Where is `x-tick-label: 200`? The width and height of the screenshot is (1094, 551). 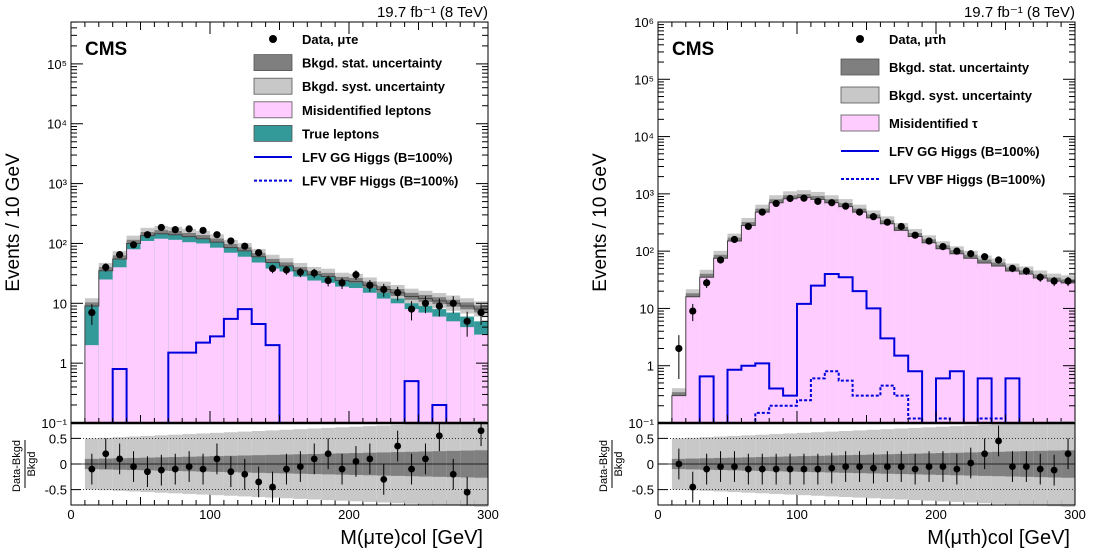
x-tick-label: 200 is located at coordinates (936, 514).